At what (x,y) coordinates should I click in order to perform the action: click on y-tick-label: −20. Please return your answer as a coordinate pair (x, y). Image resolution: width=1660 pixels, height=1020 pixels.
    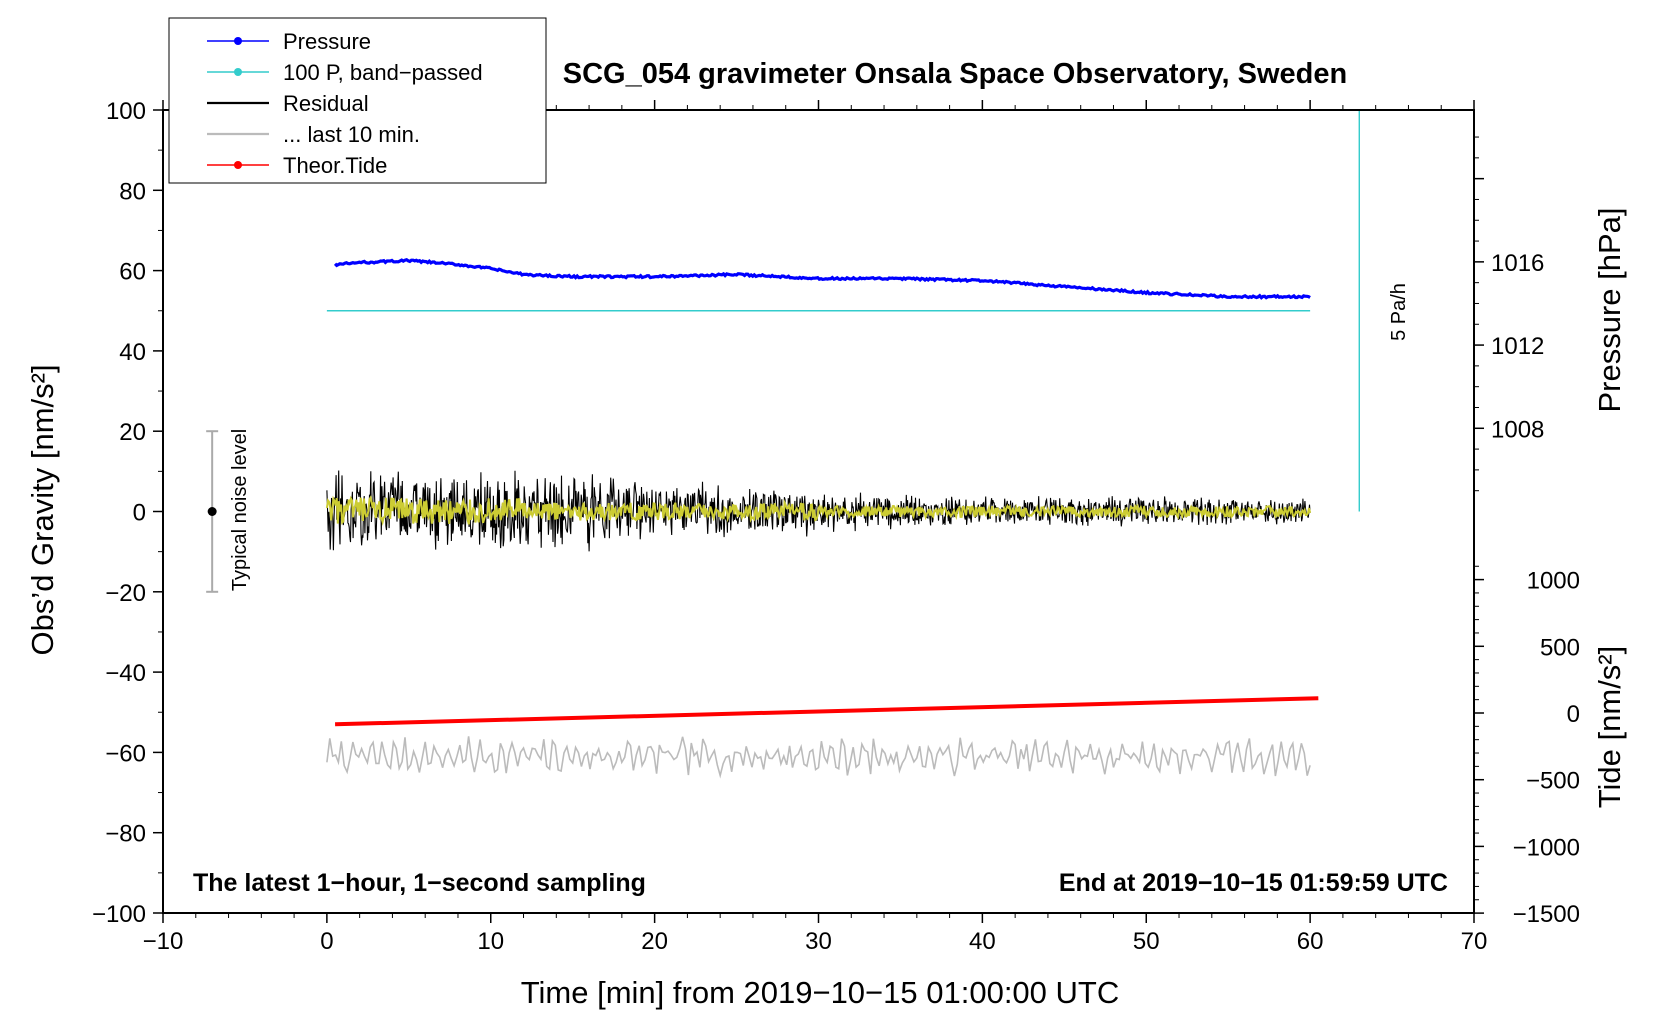
    Looking at the image, I should click on (125, 593).